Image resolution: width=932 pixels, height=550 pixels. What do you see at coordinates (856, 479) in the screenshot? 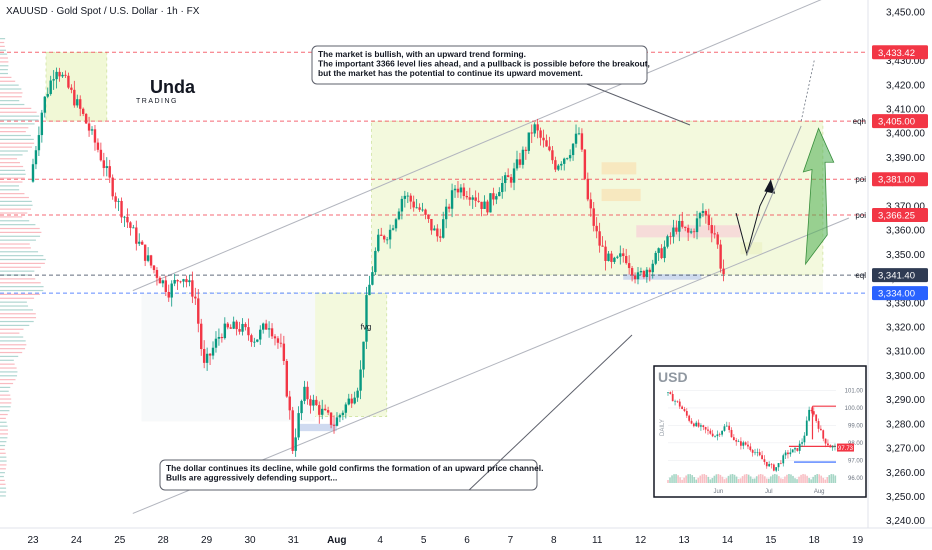
I see `usd-y-tick: 96.00` at bounding box center [856, 479].